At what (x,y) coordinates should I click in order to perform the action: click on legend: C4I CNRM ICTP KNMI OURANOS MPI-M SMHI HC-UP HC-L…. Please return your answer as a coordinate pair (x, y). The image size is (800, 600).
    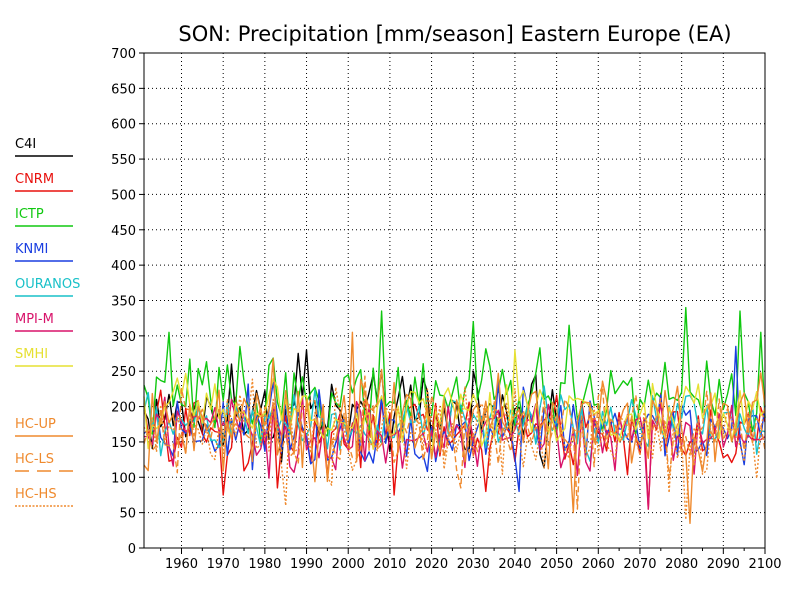
    Looking at the image, I should click on (47, 322).